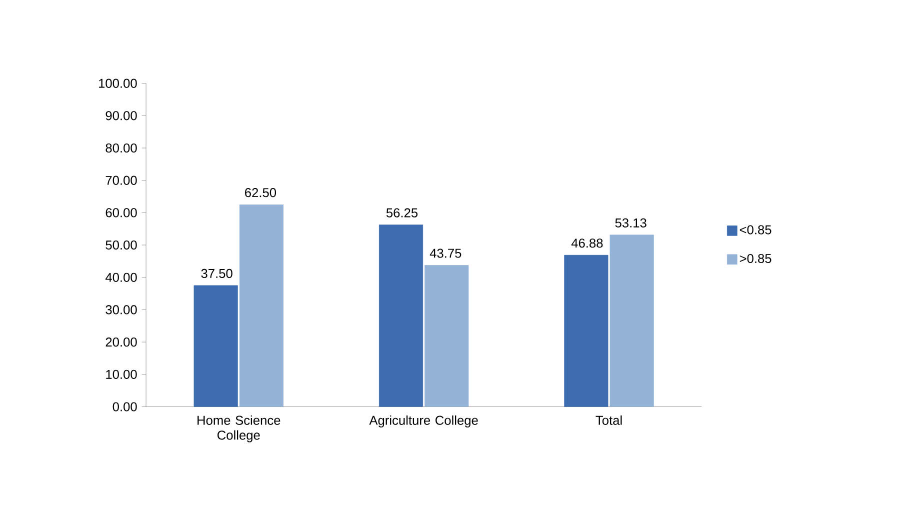  Describe the element at coordinates (609, 420) in the screenshot. I see `x-tick-label: Total` at that location.